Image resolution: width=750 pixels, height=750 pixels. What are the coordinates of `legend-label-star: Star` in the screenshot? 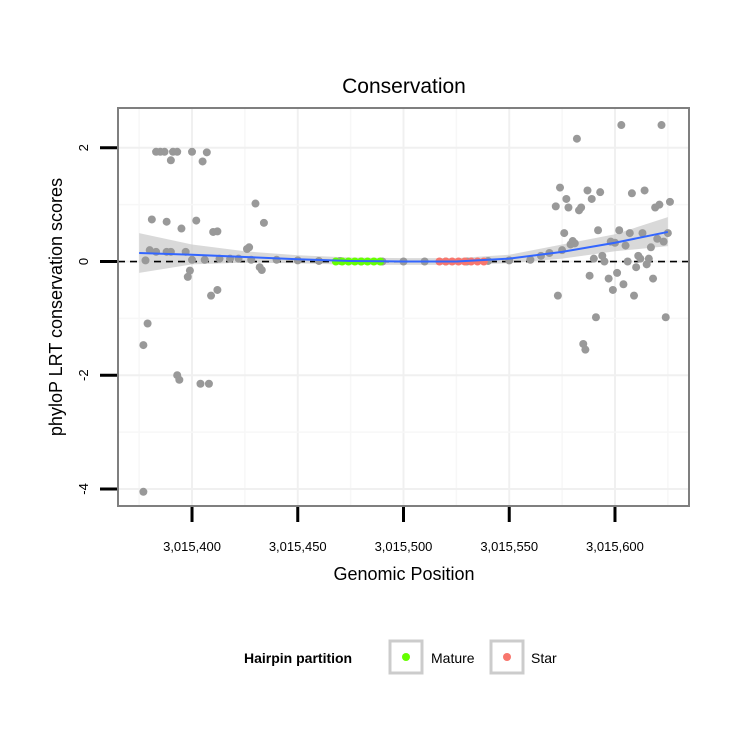 It's located at (544, 658).